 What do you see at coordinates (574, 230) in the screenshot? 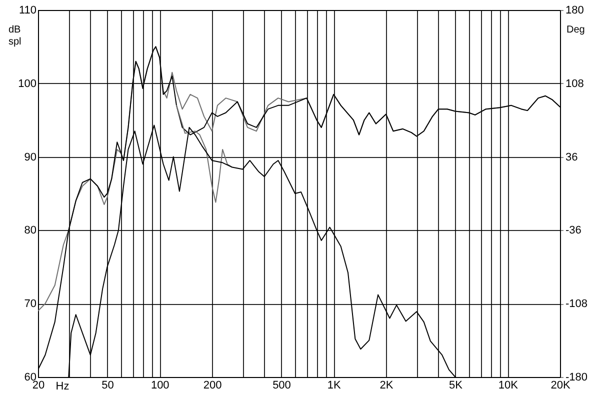
I see `y2-tick-label: -36` at bounding box center [574, 230].